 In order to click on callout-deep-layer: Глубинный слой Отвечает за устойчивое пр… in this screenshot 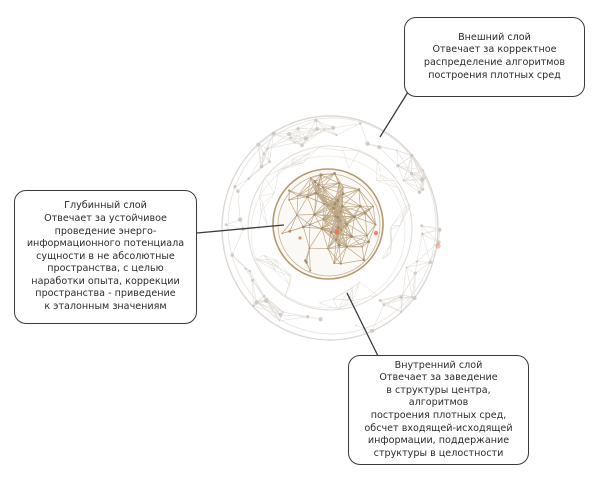, I will do `click(105, 257)`.